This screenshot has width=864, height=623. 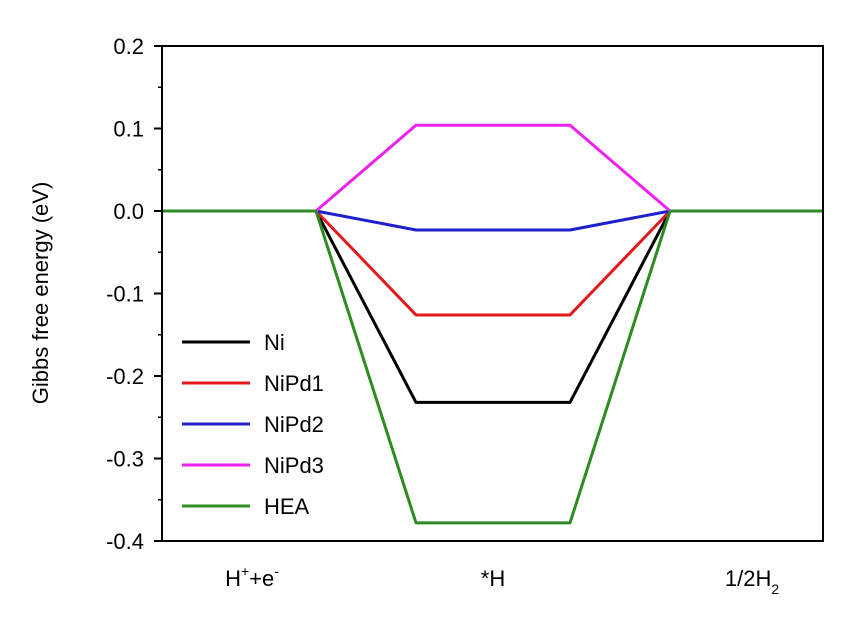 I want to click on series-line-nipd2, so click(x=492, y=220).